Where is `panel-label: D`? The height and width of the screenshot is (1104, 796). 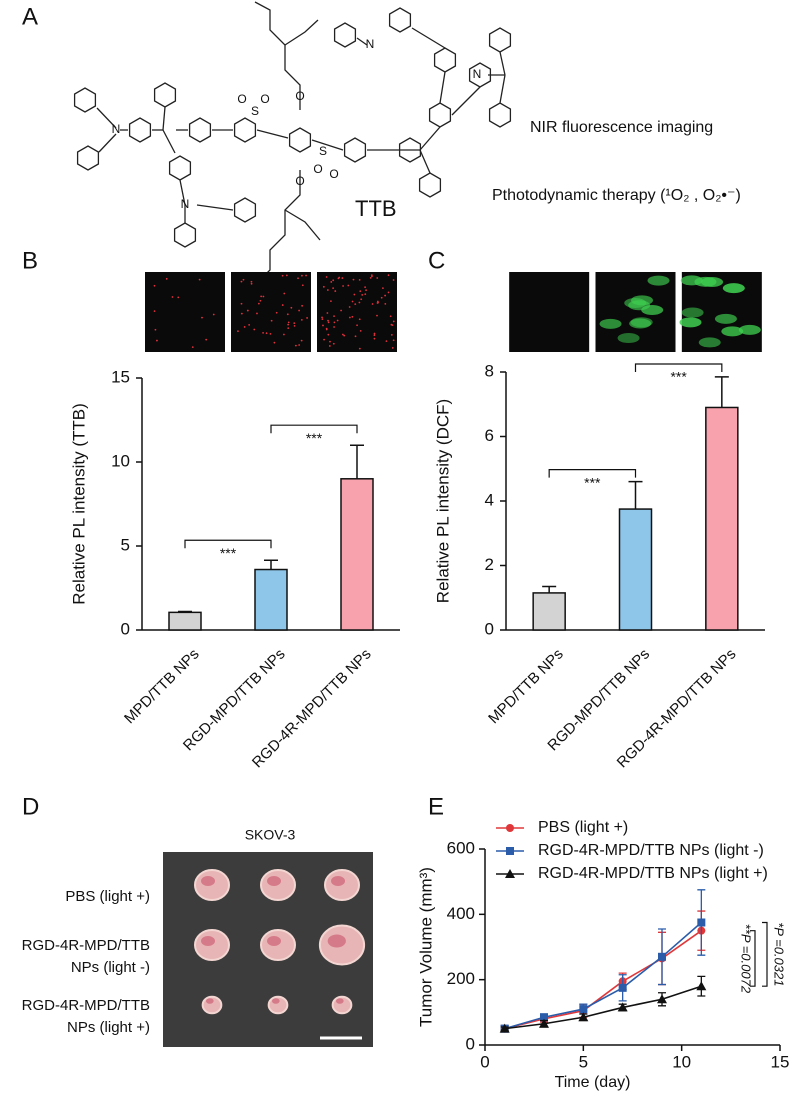
panel-label: D is located at coordinates (30, 806).